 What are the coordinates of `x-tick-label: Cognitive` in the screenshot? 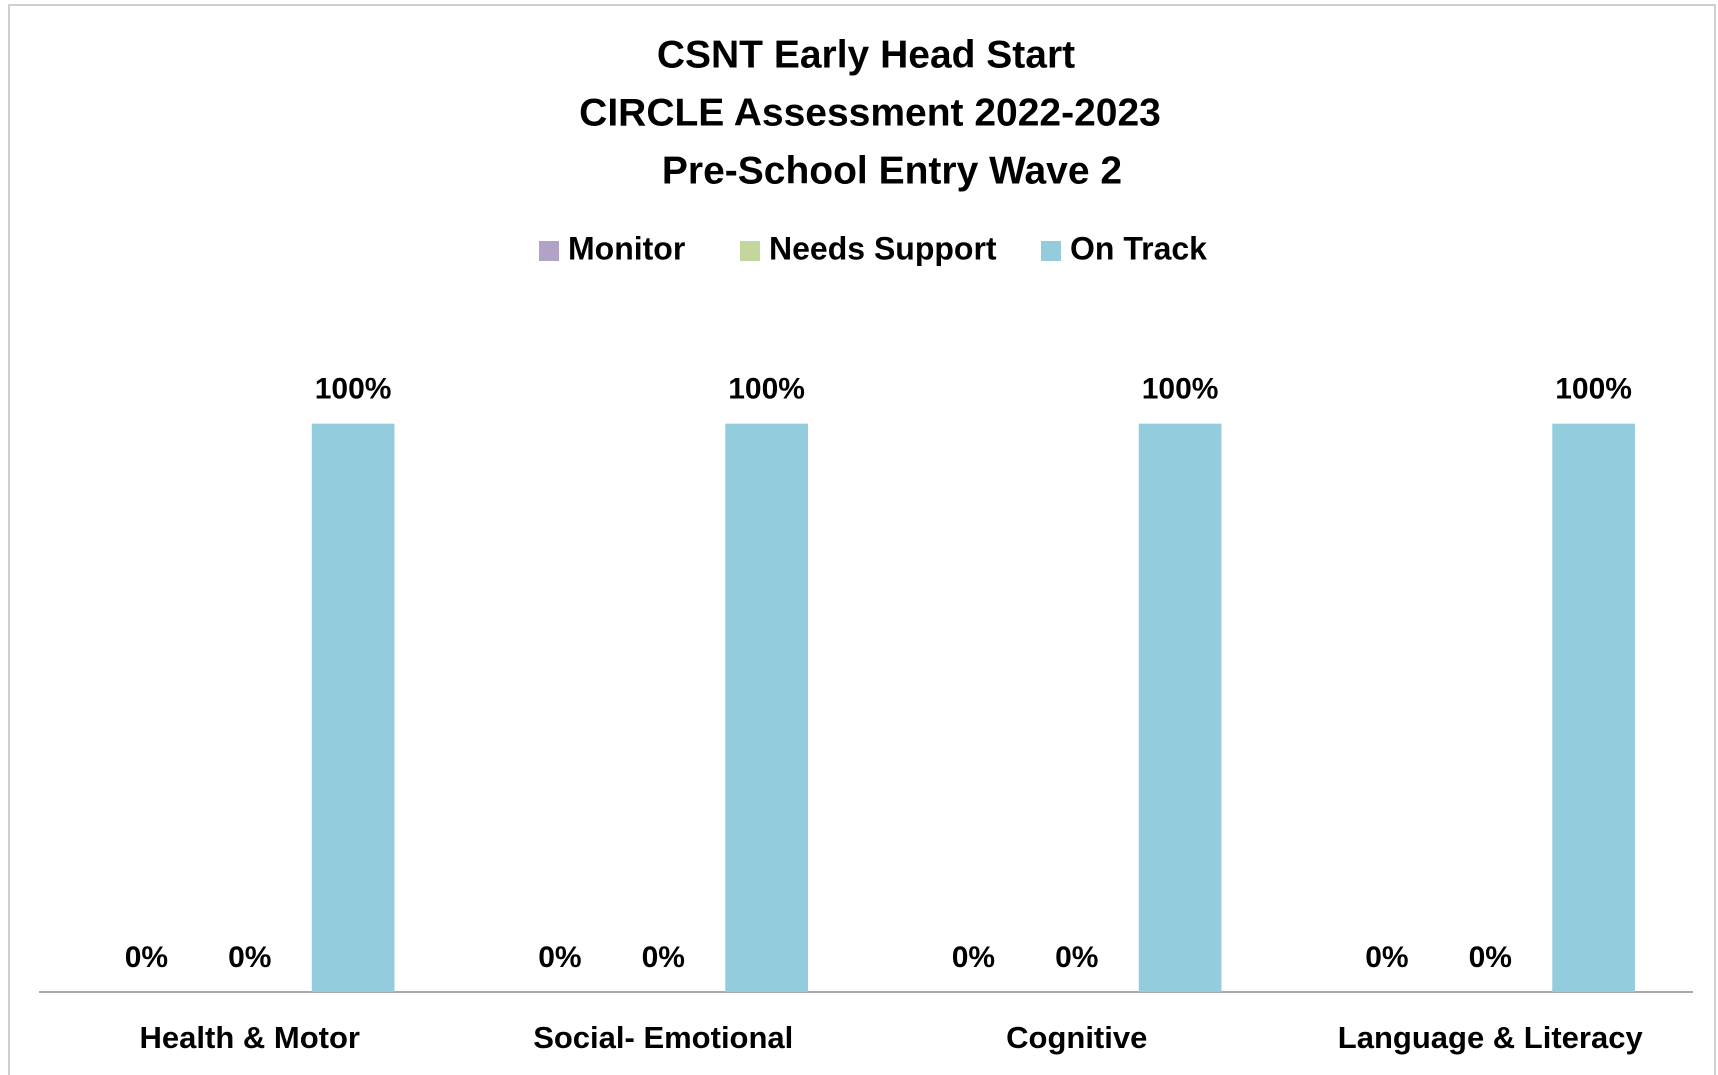 It's located at (1076, 1037).